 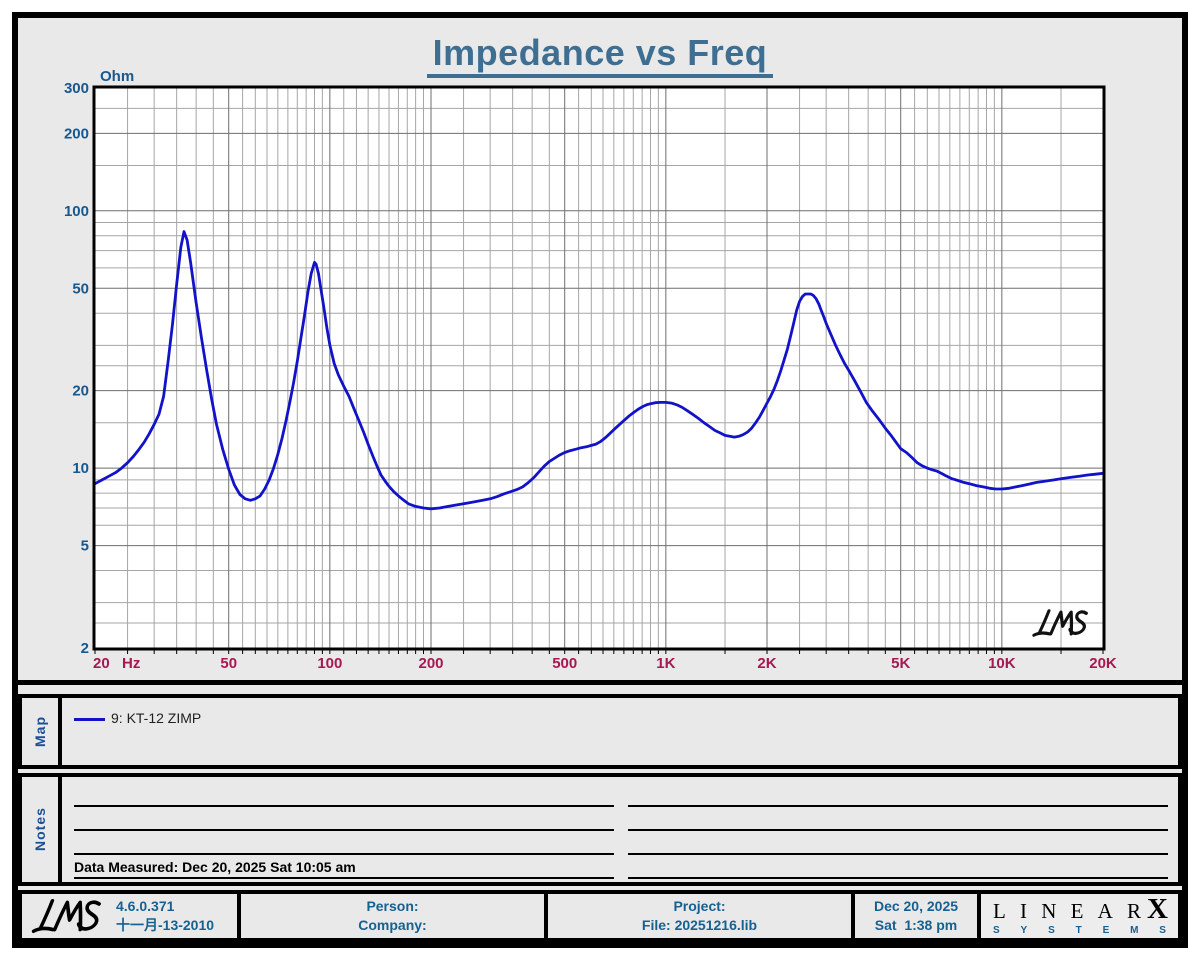 What do you see at coordinates (215, 867) in the screenshot?
I see `data-measured-text: Data Measured: Dec 20, 2025 Sat 10:05 am` at bounding box center [215, 867].